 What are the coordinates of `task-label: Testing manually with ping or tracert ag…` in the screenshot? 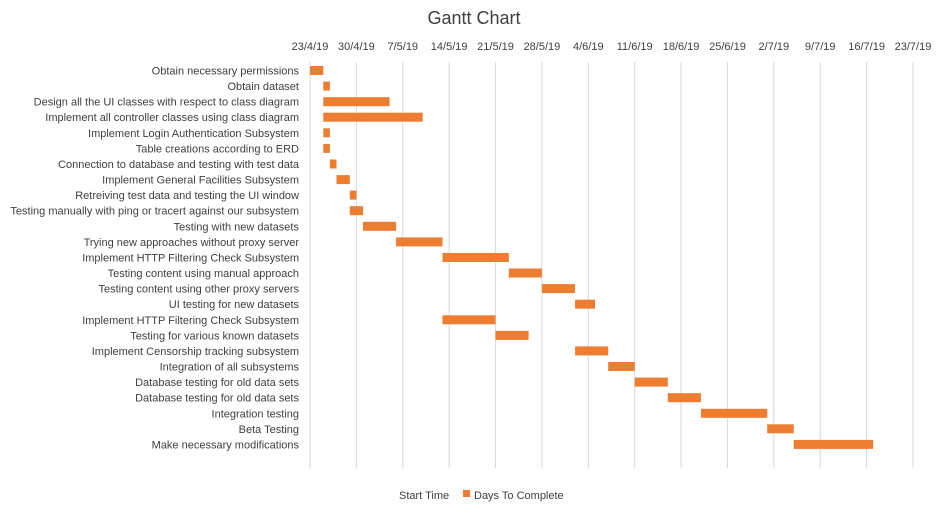 It's located at (154, 212).